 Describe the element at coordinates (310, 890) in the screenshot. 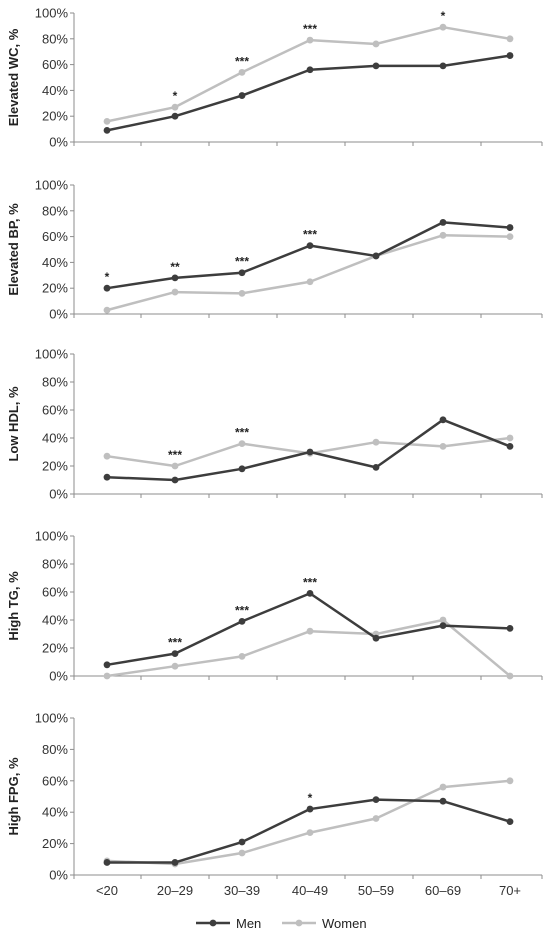

I see `x-tick-label: 40–49` at that location.